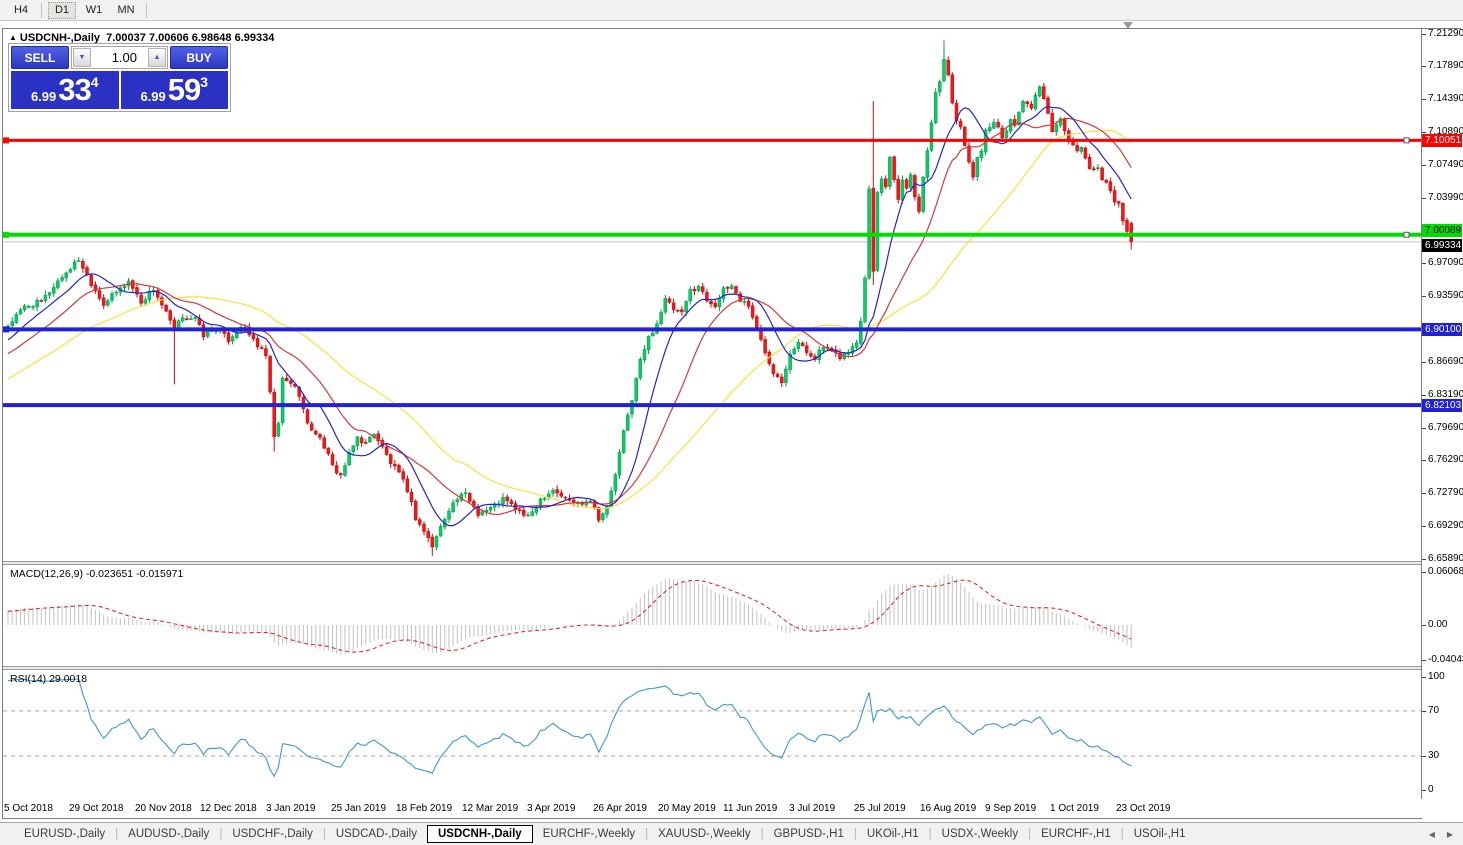  What do you see at coordinates (1442, 230) in the screenshot?
I see `price-badge-7.00089: 7.00089` at bounding box center [1442, 230].